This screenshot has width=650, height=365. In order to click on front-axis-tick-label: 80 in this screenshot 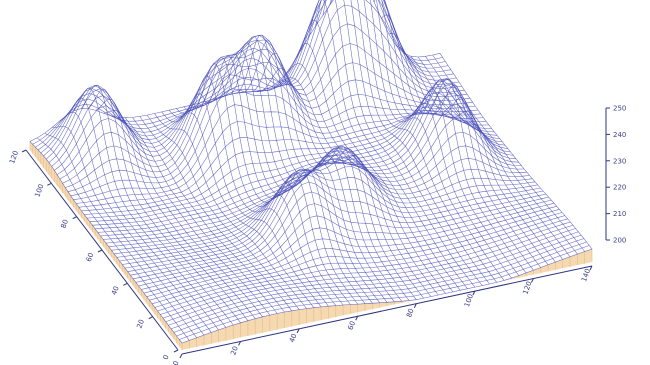, I will do `click(410, 312)`.